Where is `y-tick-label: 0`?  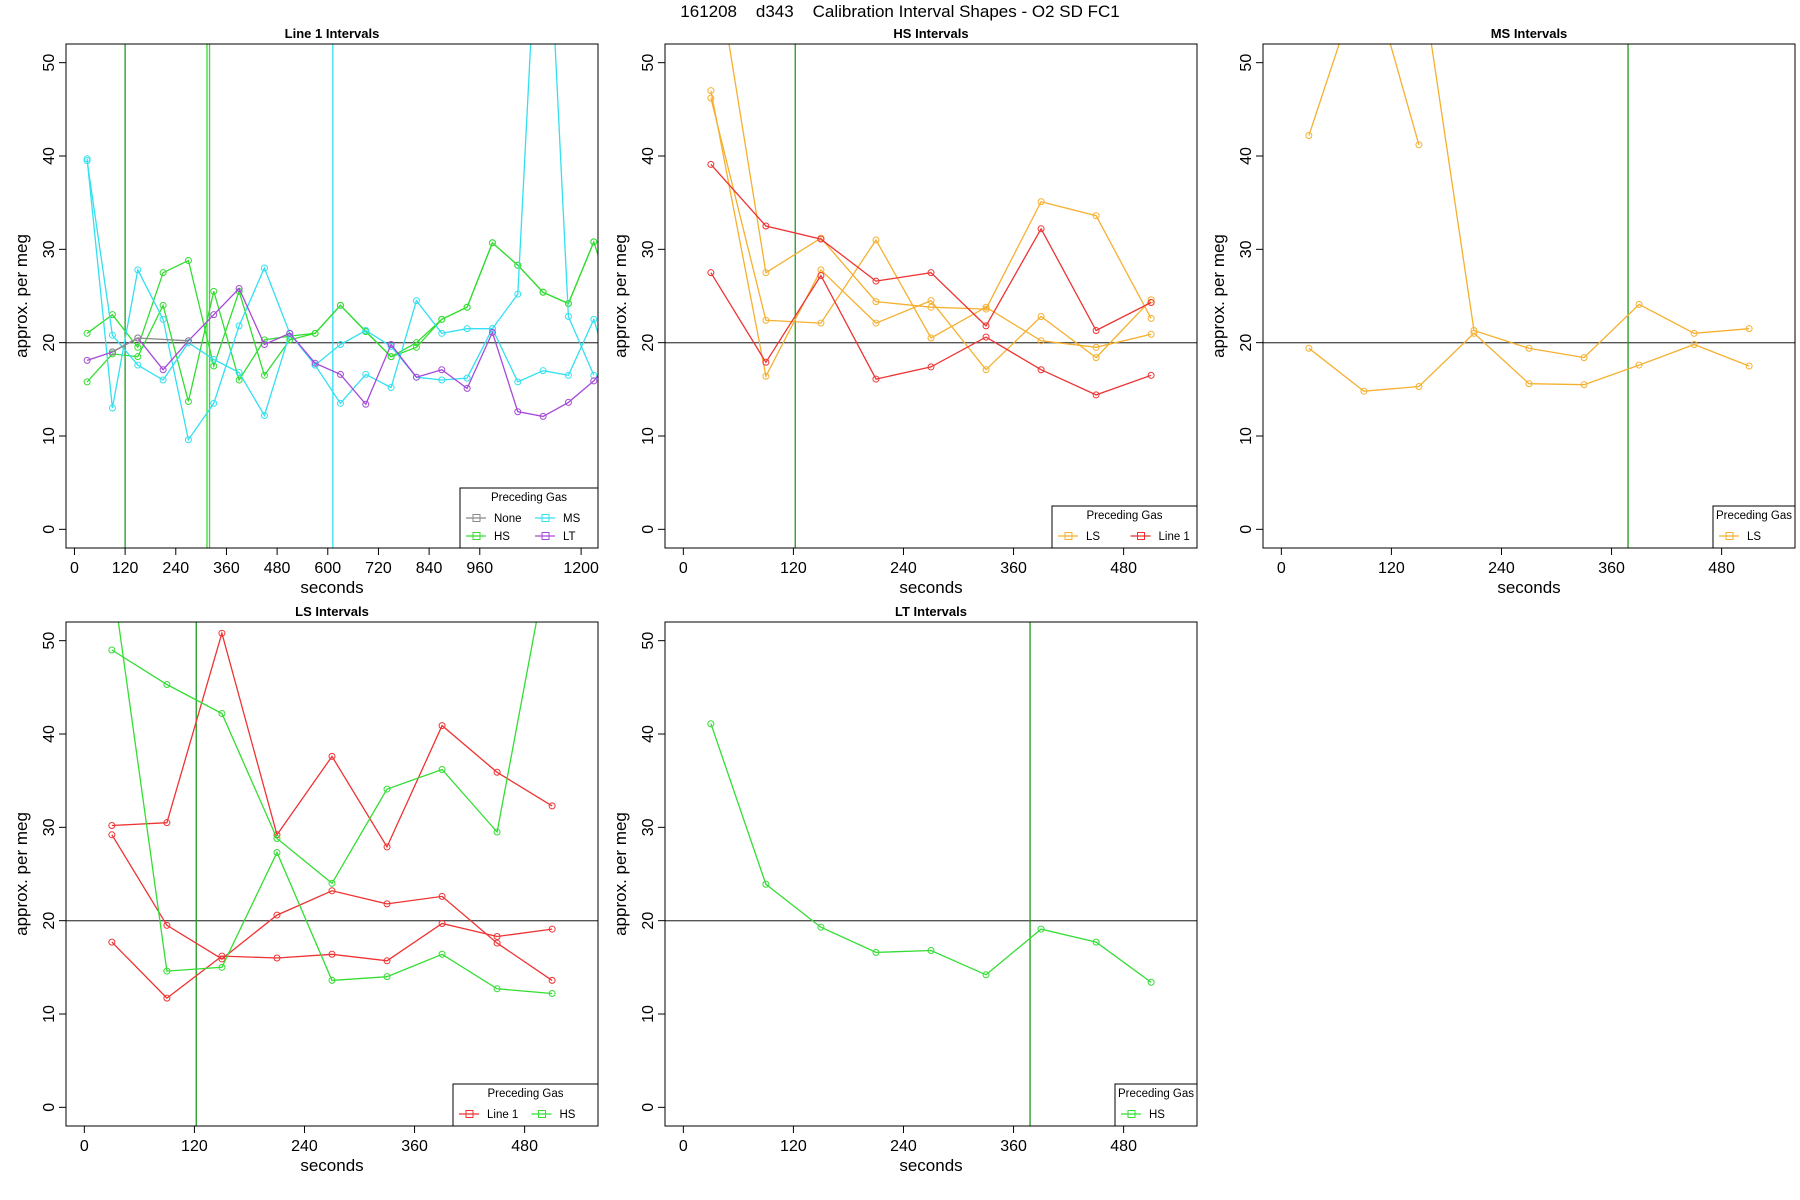 y-tick-label: 0 is located at coordinates (49, 529).